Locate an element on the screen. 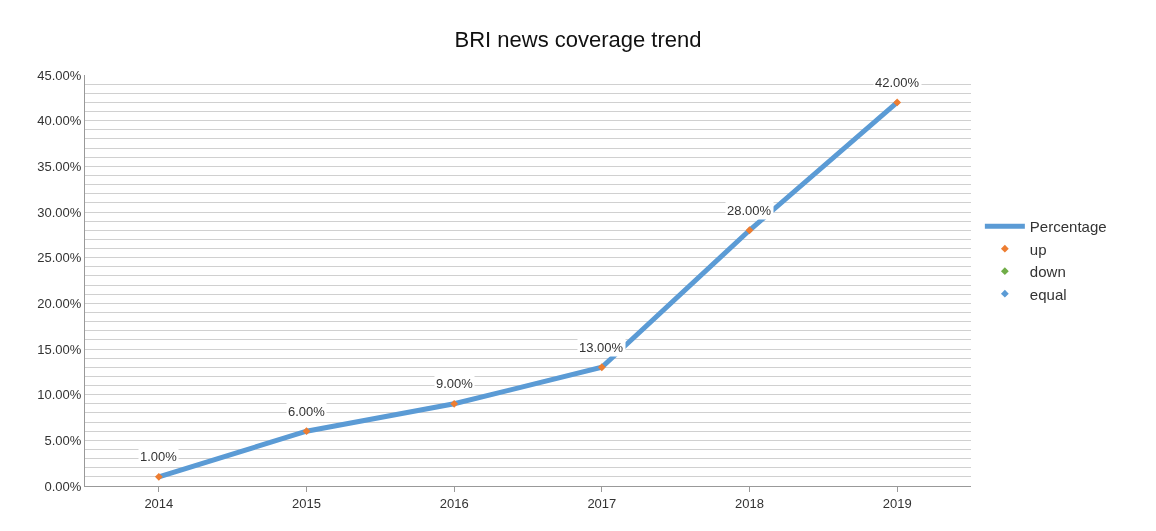 This screenshot has width=1156, height=531. y-tick-label: 25.00% is located at coordinates (59, 258).